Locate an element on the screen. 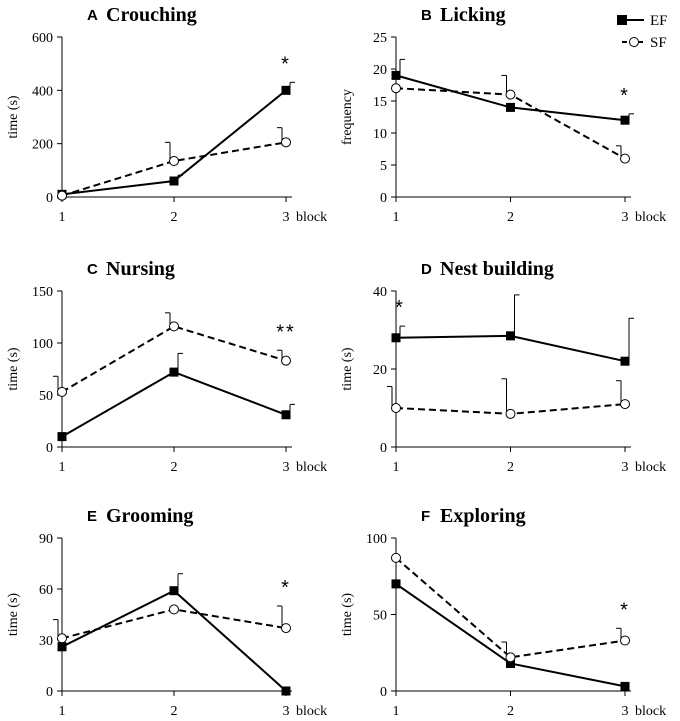 Image resolution: width=680 pixels, height=721 pixels. panel-letter: A is located at coordinates (92, 15).